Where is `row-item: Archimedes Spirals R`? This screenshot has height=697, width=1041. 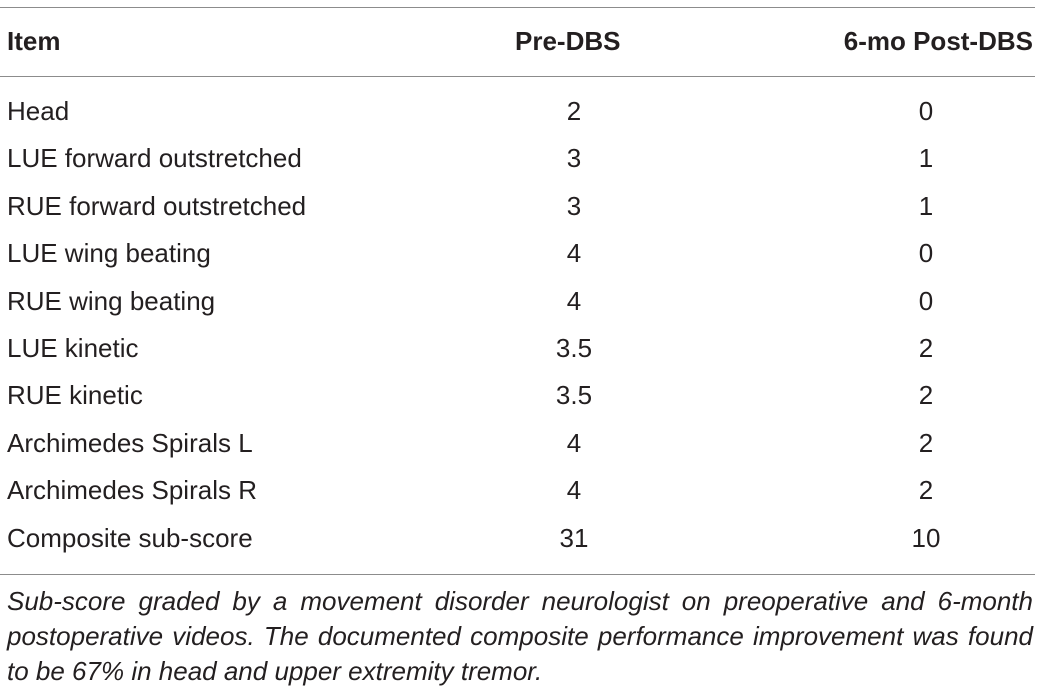 row-item: Archimedes Spirals R is located at coordinates (132, 490).